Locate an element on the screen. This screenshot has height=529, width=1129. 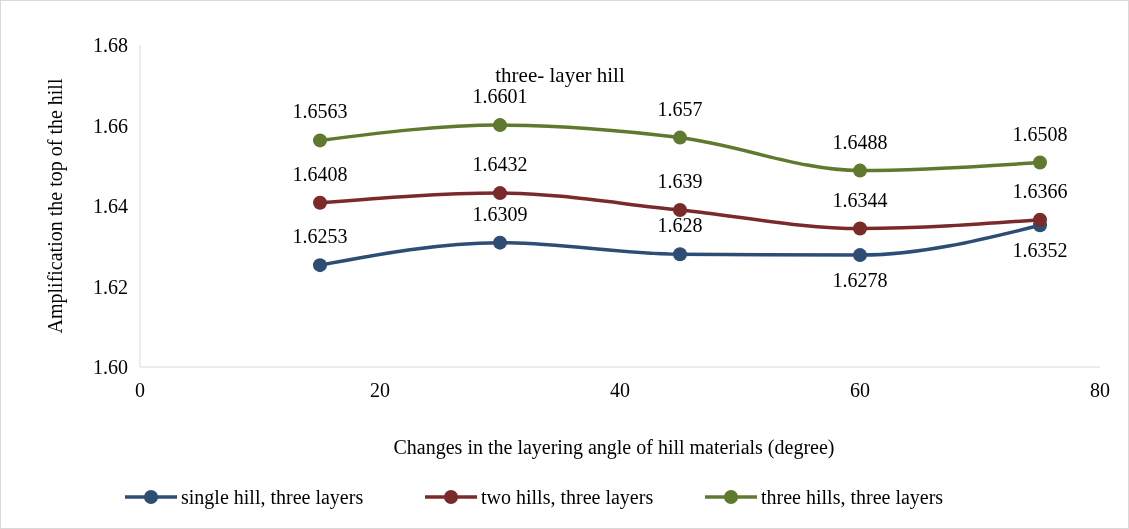
data-label: 1.6432 is located at coordinates (500, 164).